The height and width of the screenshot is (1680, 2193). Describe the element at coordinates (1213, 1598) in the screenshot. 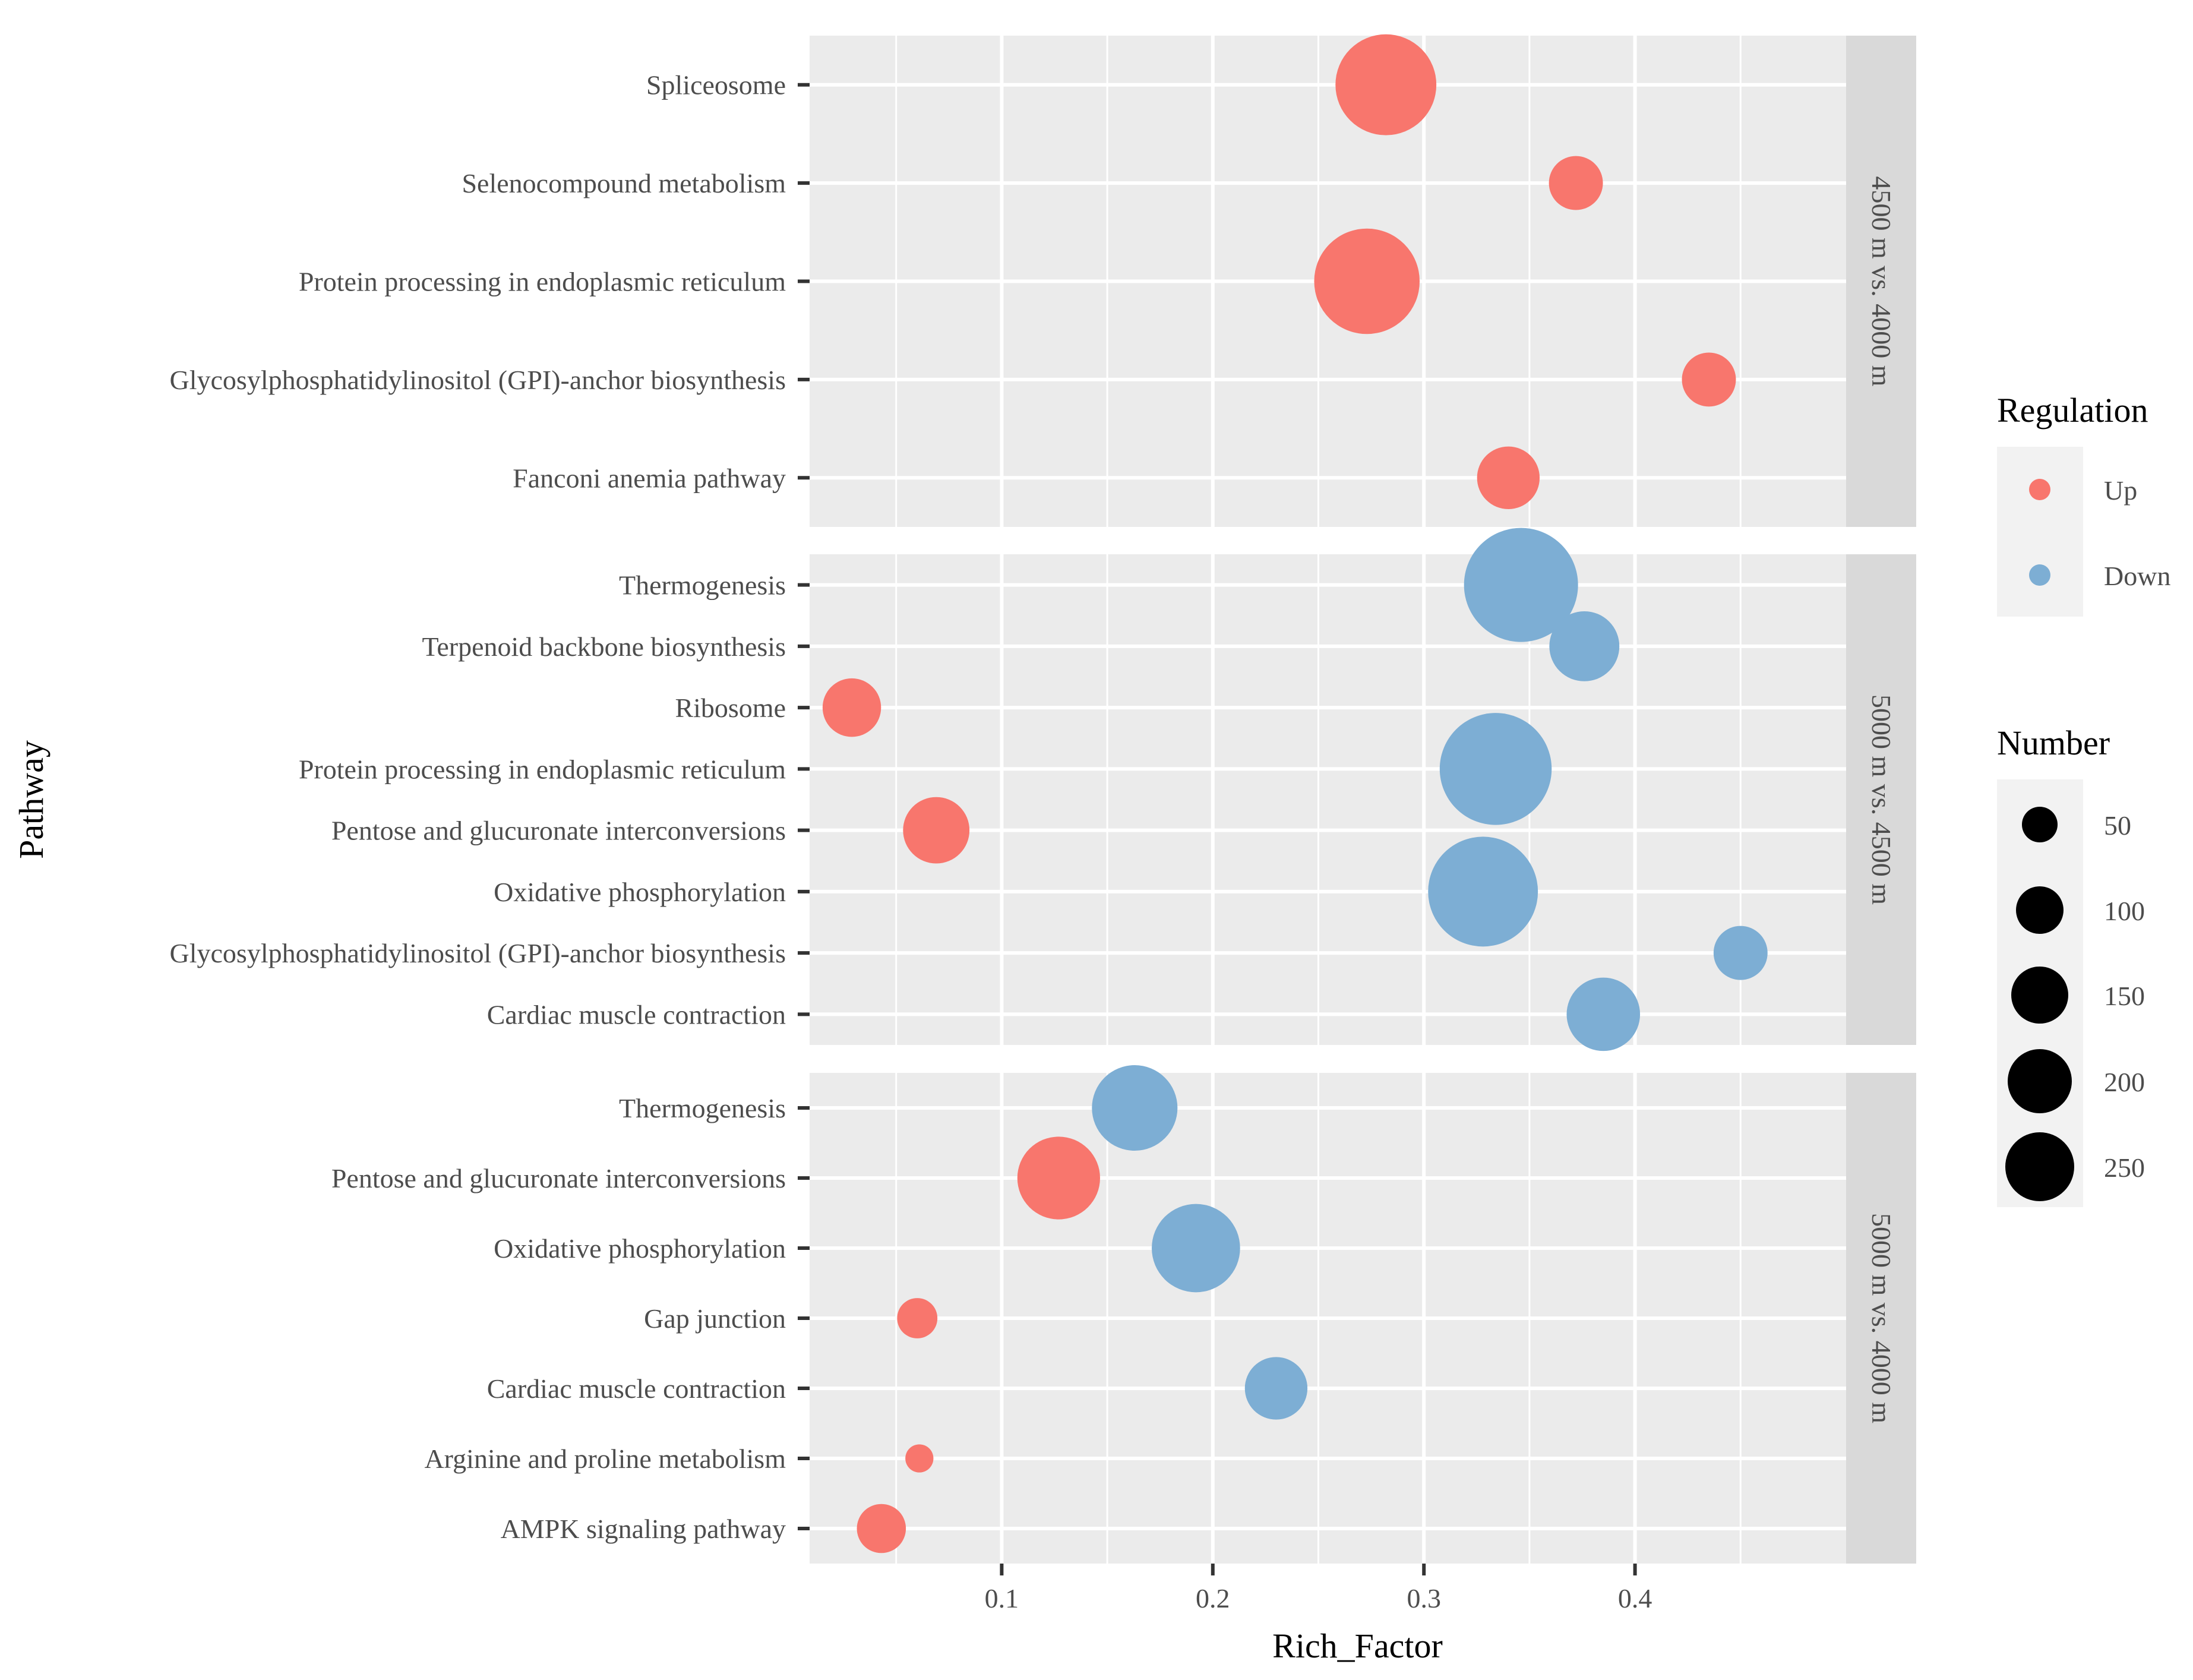

I see `x-tick-label: 0.2` at that location.